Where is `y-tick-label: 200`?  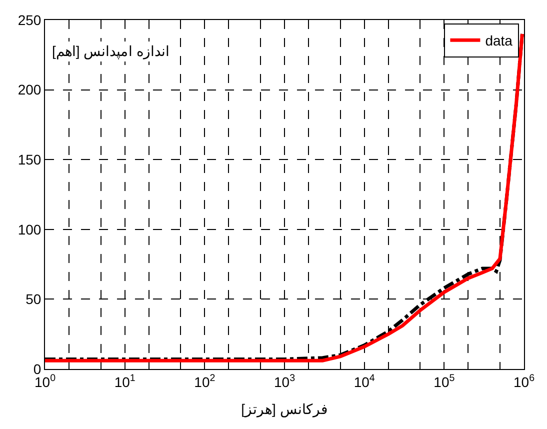
y-tick-label: 200 is located at coordinates (30, 90).